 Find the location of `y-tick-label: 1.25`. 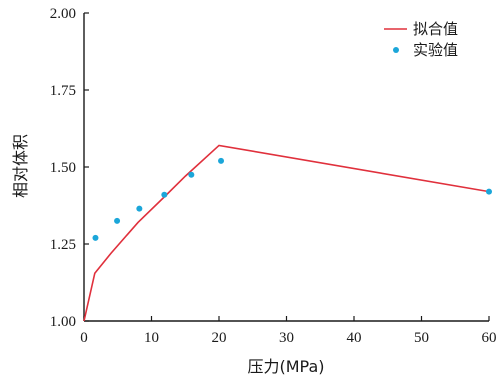

y-tick-label: 1.25 is located at coordinates (63, 245).